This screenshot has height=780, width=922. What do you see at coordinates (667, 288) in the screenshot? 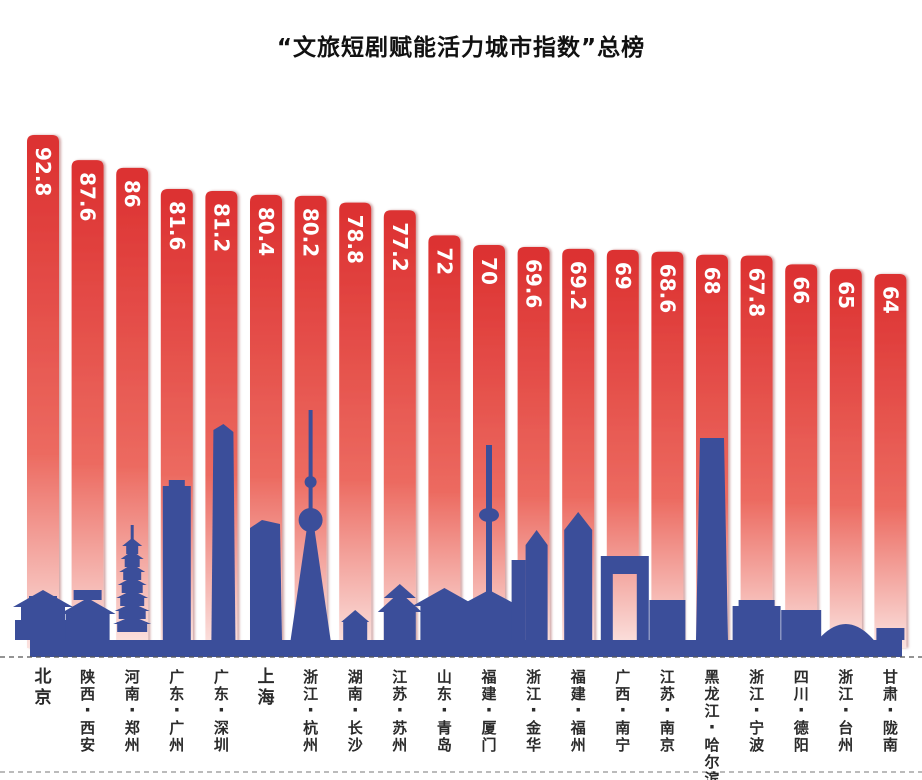
I see `bar-value-label: 68.6` at bounding box center [667, 288].